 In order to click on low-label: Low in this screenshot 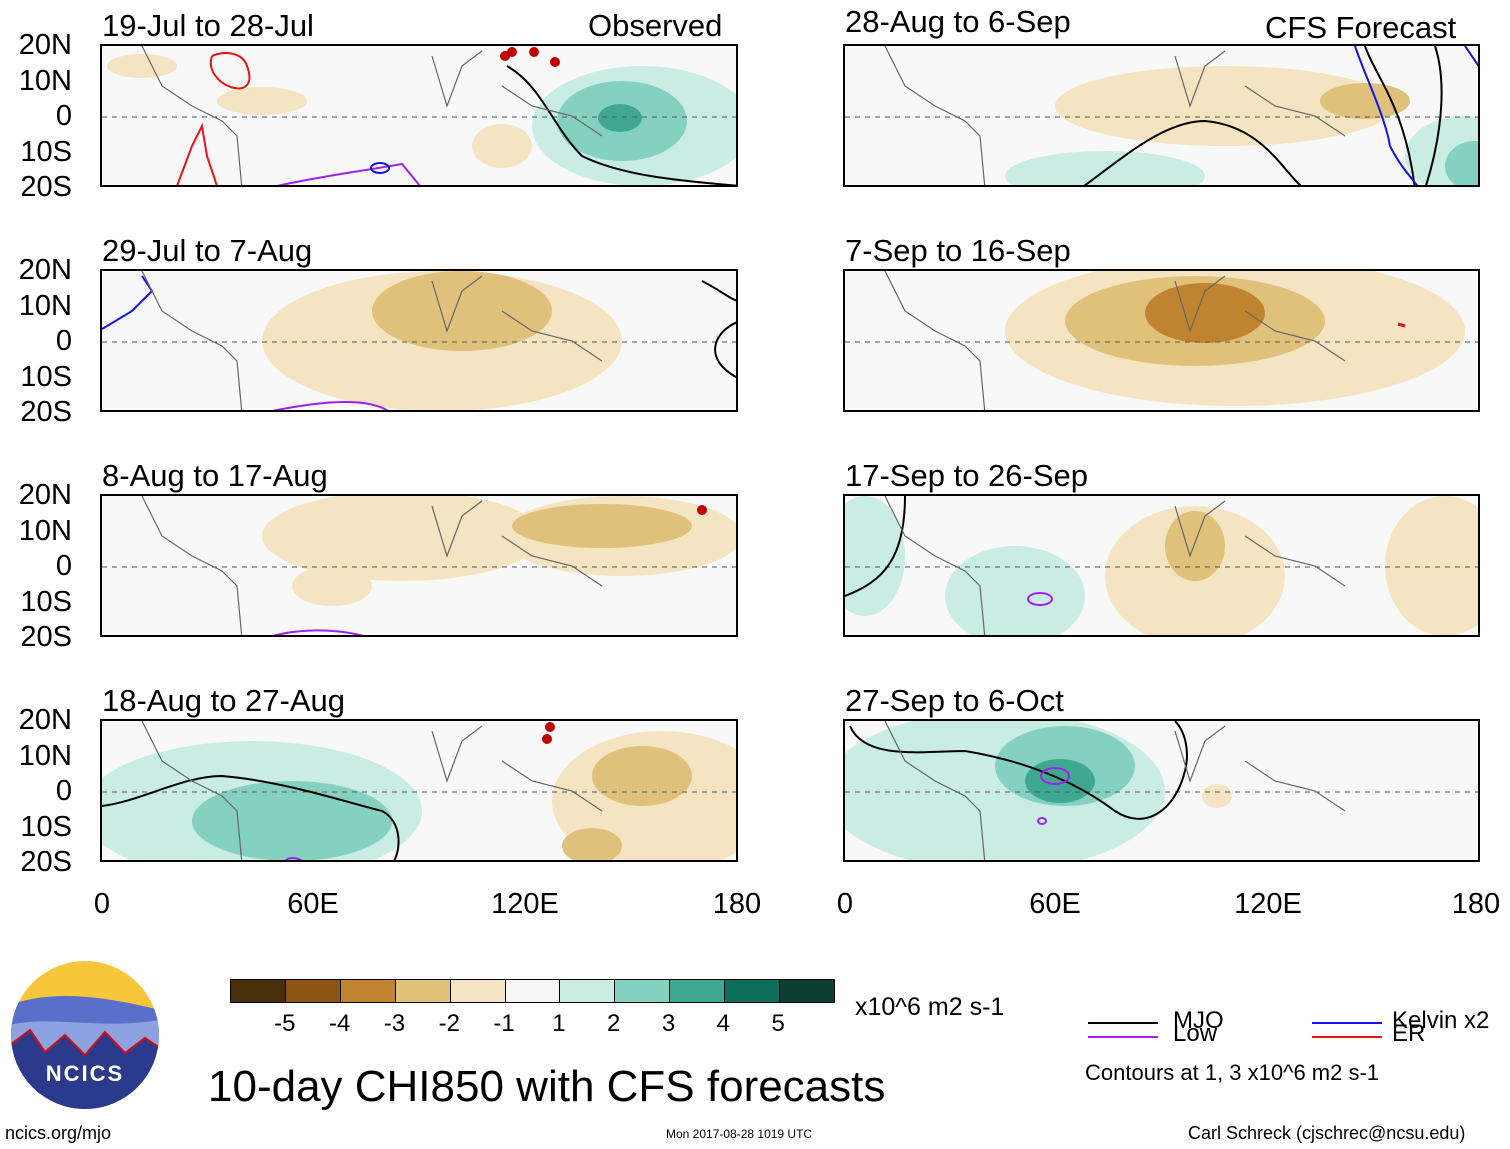, I will do `click(1195, 1033)`.